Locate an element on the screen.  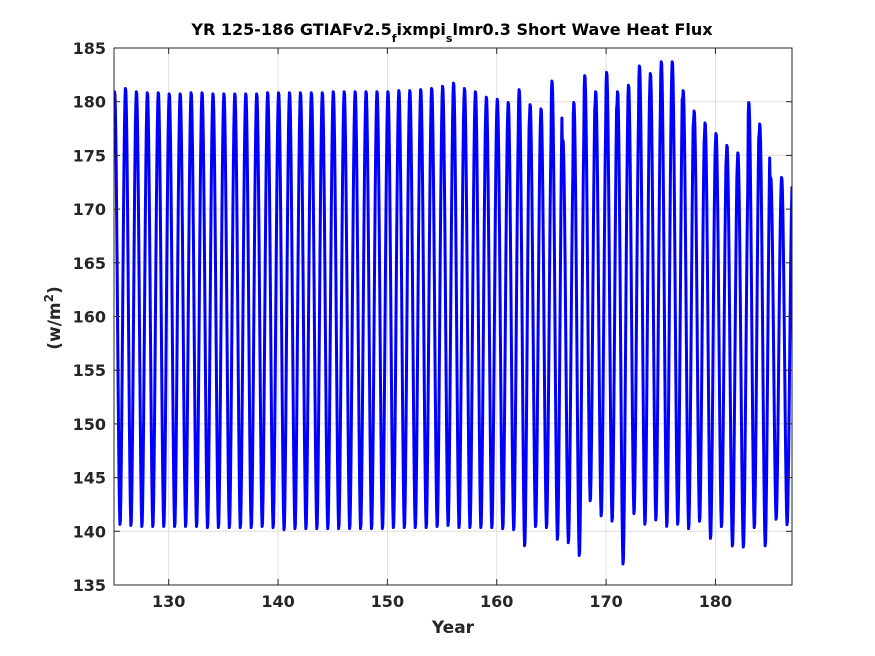
y-axis-label-end: ) is located at coordinates (55, 290).